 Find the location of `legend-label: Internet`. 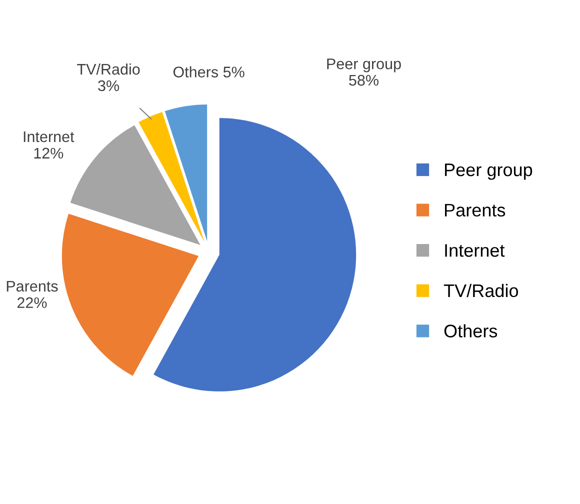

legend-label: Internet is located at coordinates (475, 250).